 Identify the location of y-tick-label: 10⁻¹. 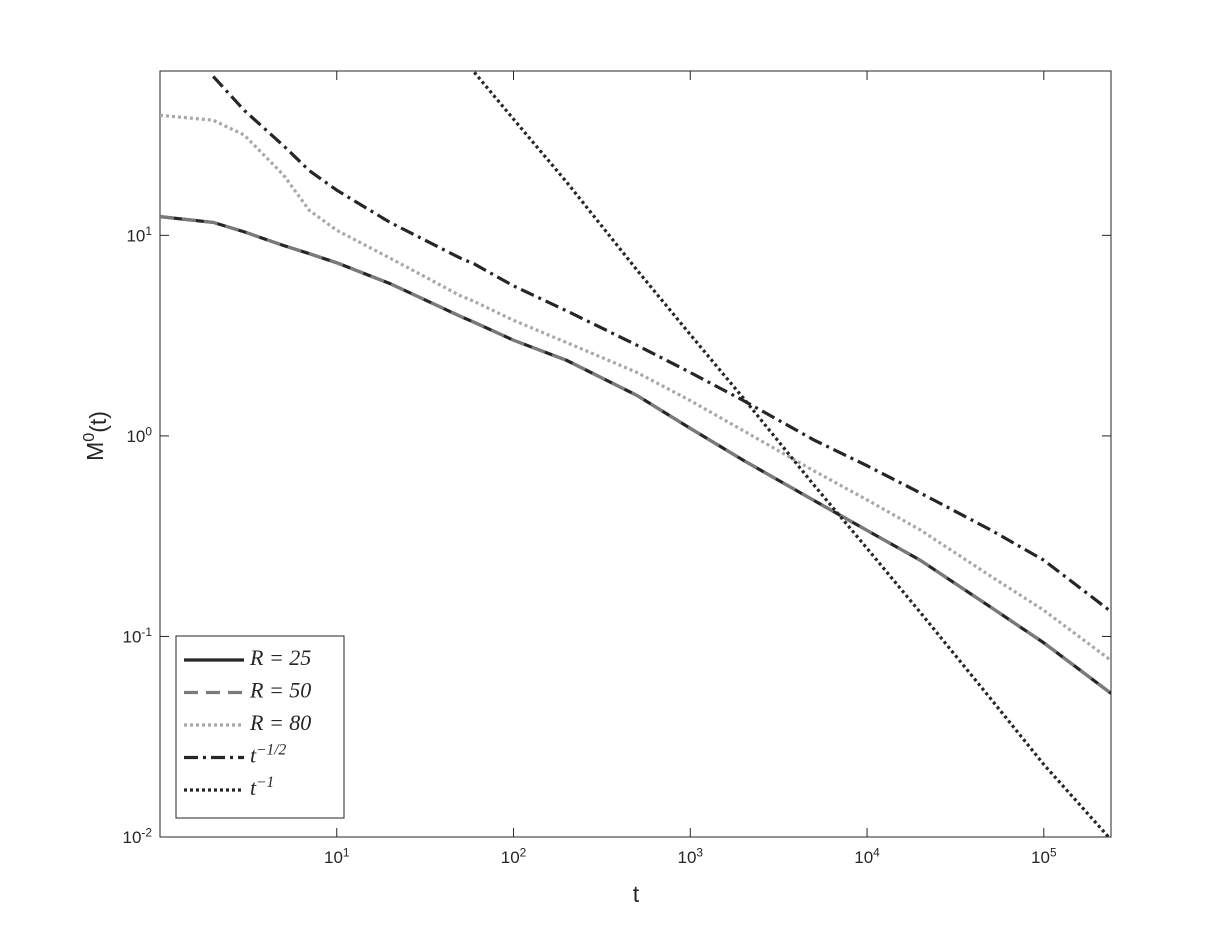
(138, 636).